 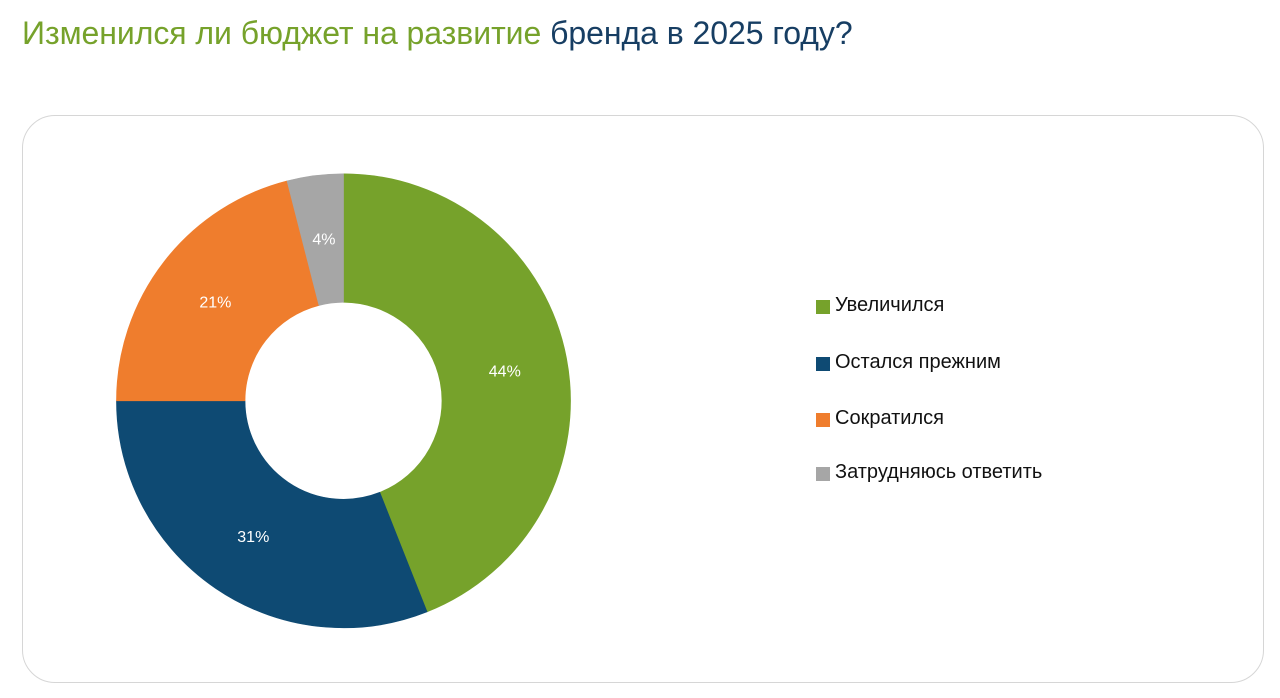 I want to click on svg-text: 31%, so click(x=253, y=537).